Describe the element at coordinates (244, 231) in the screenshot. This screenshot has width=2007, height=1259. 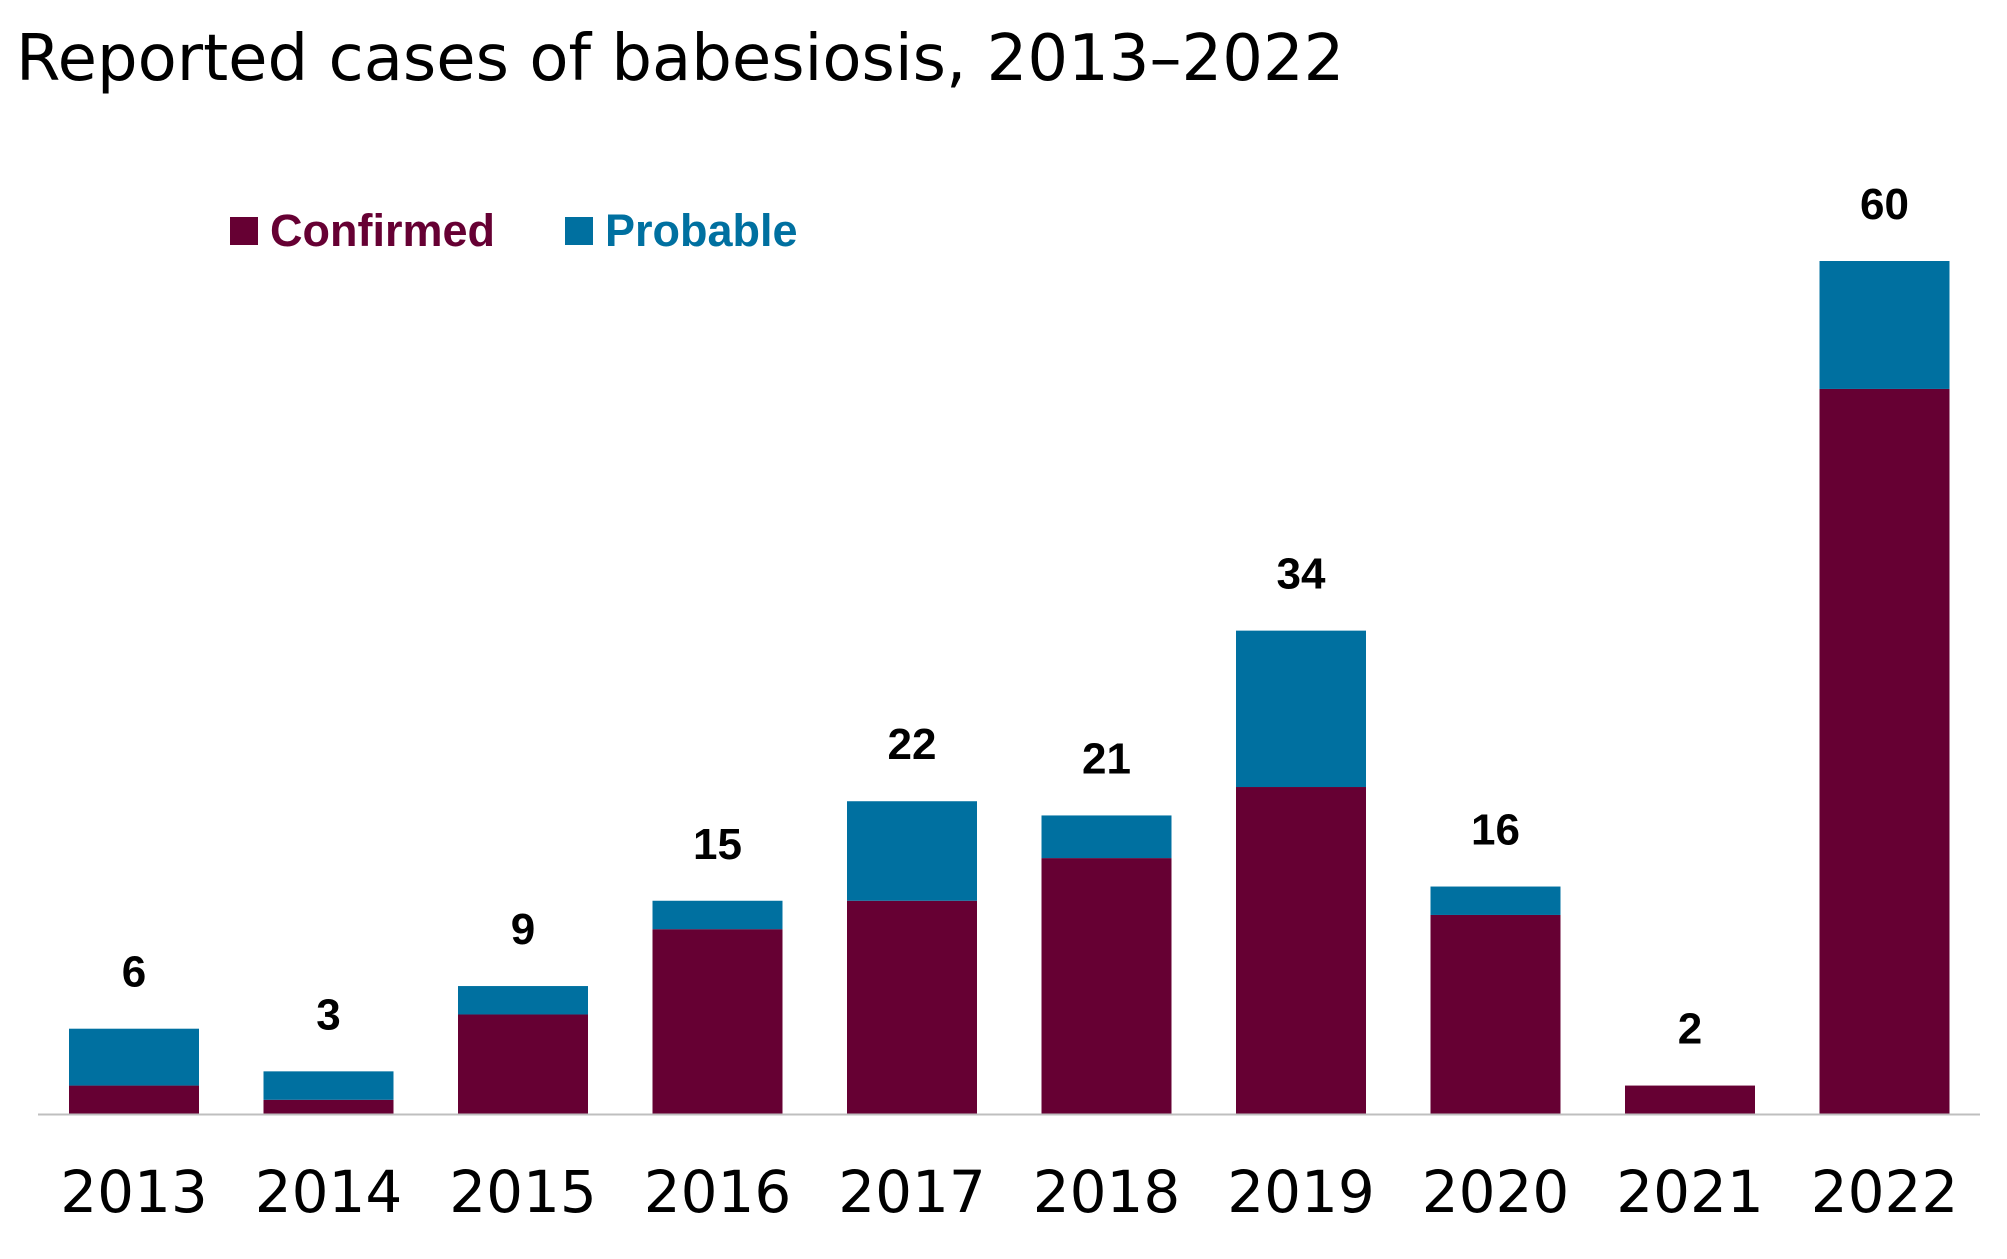
I see `legend-swatch-confirmed` at that location.